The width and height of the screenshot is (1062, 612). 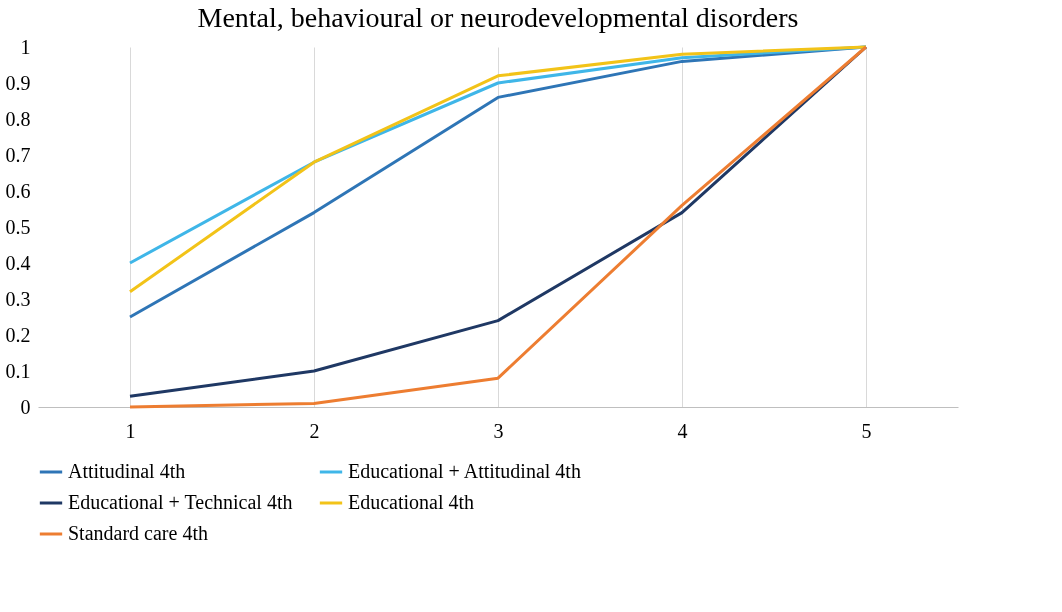 What do you see at coordinates (25, 406) in the screenshot?
I see `y-tick-label: 0` at bounding box center [25, 406].